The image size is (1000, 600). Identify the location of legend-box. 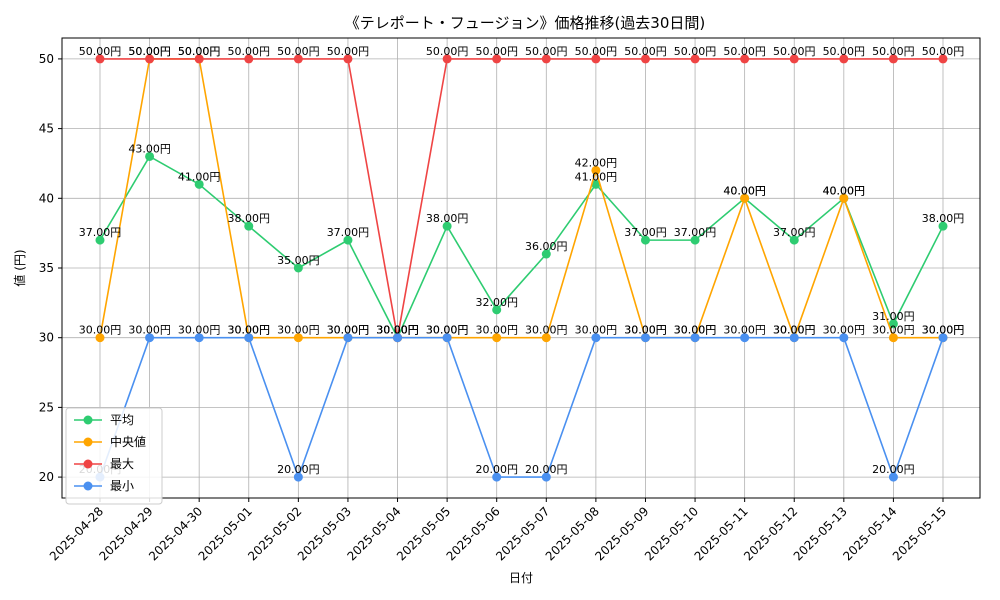
(114, 456).